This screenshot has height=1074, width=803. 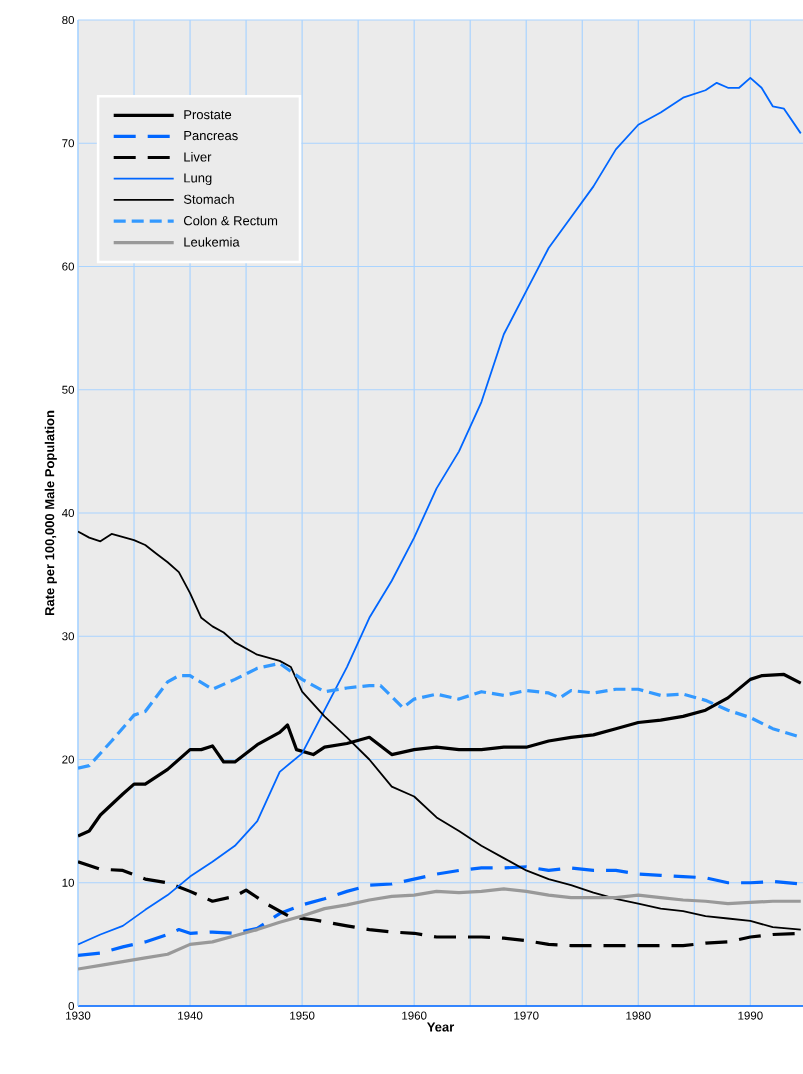 What do you see at coordinates (198, 157) in the screenshot?
I see `legend-label: Liver` at bounding box center [198, 157].